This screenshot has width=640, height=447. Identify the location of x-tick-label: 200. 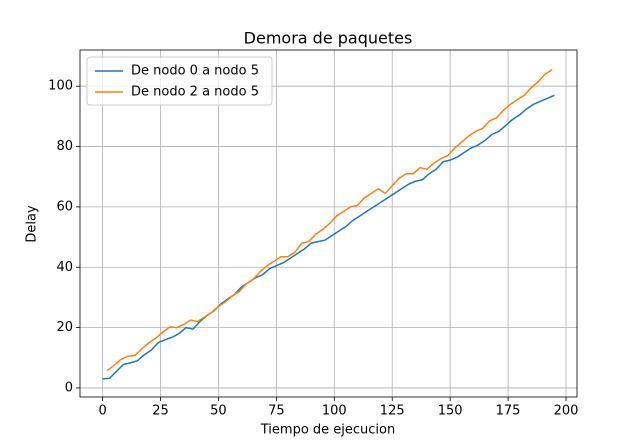
(566, 411).